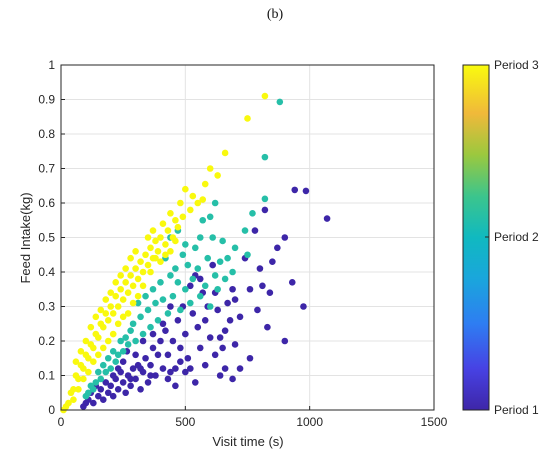 This screenshot has width=550, height=460. I want to click on colorbar-label-period-3: Period 3, so click(516, 65).